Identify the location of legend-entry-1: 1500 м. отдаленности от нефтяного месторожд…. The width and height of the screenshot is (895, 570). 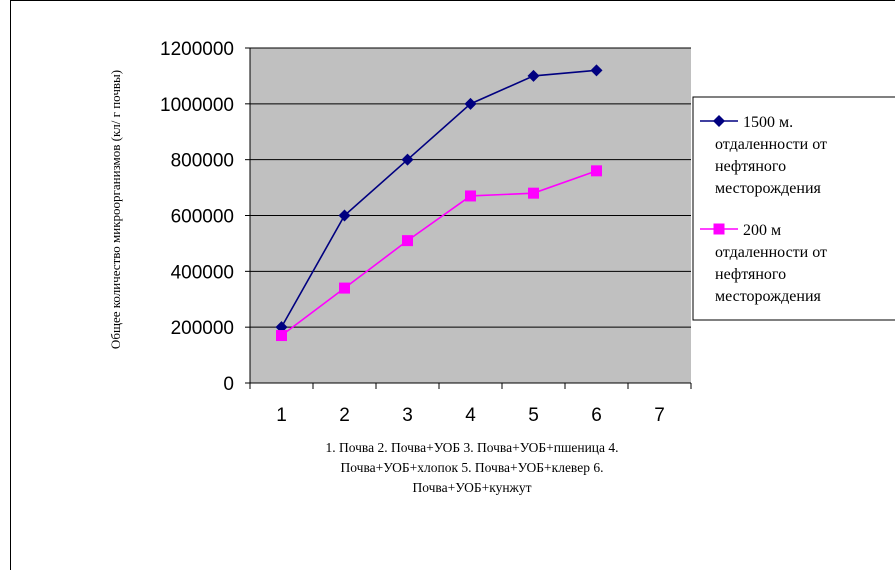
(763, 155).